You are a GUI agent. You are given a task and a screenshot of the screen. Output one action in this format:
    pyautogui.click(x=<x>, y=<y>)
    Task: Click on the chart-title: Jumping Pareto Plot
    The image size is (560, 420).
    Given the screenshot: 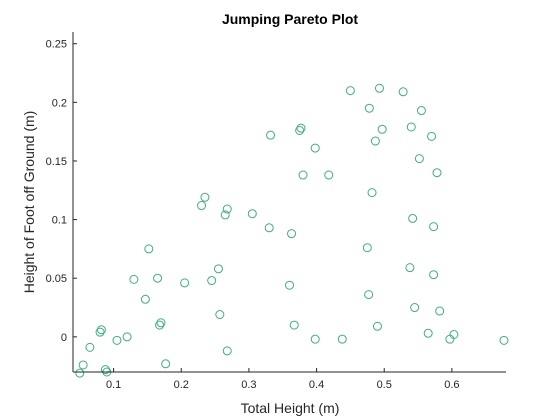 What is the action you would take?
    pyautogui.click(x=290, y=19)
    